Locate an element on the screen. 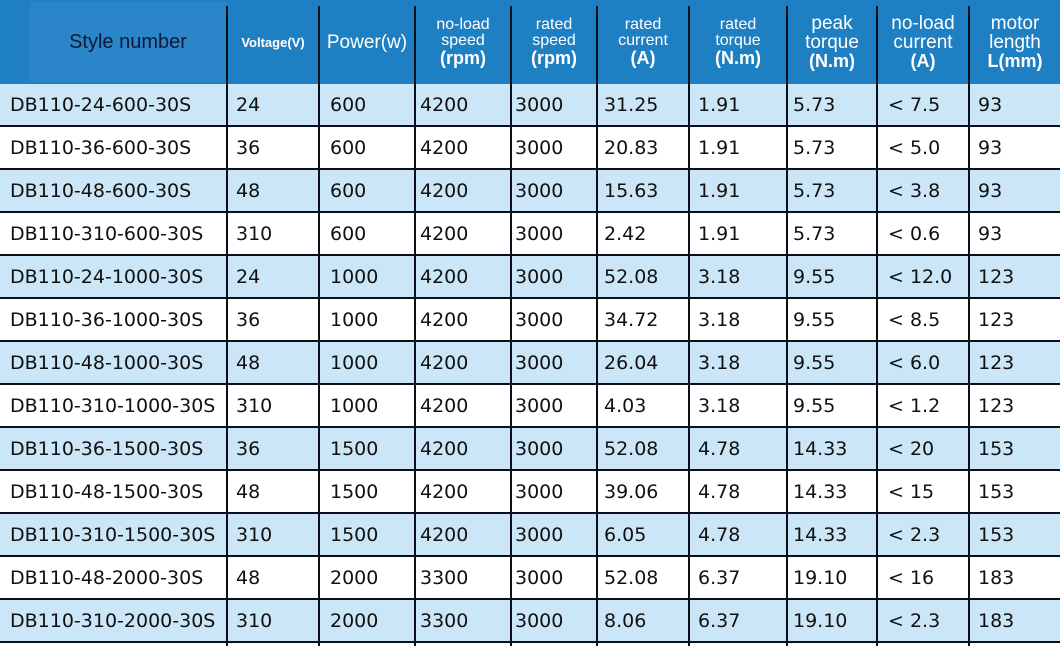 The image size is (1060, 646). cell-style-number: DB110-24-600-30S is located at coordinates (101, 104).